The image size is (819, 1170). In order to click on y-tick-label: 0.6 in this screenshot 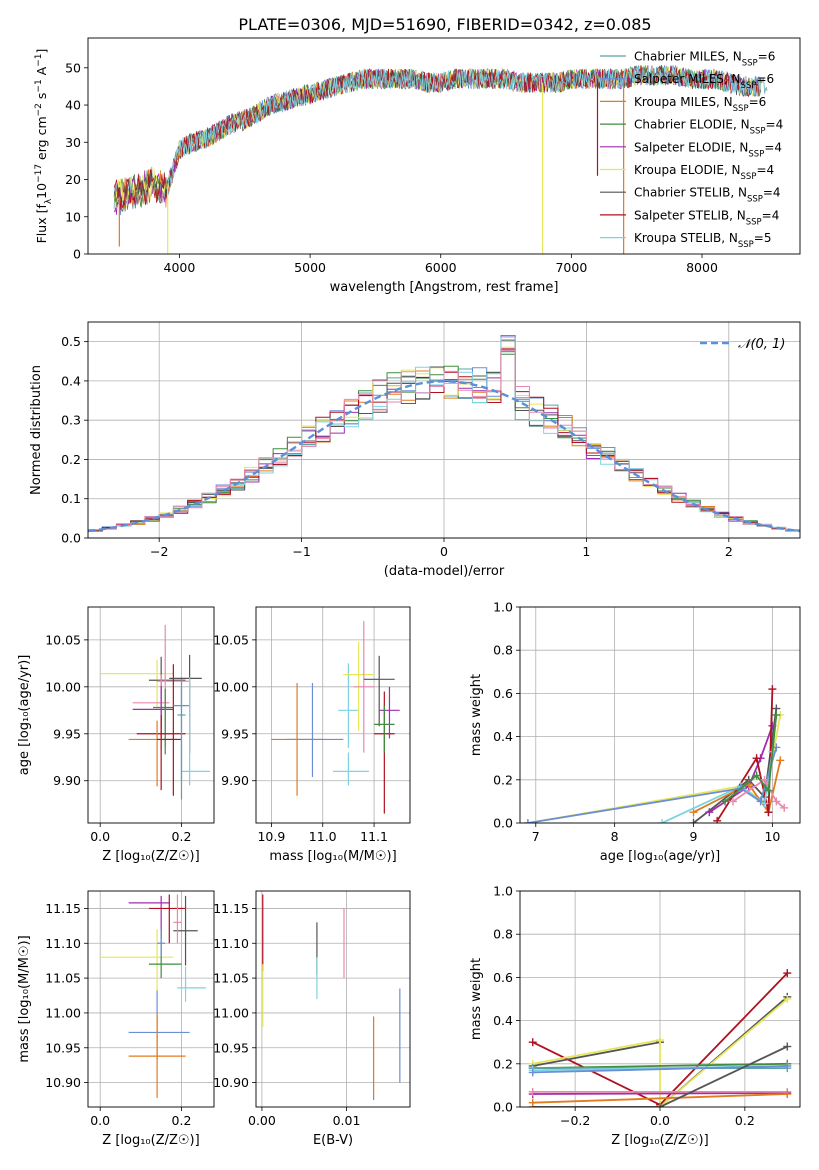, I will do `click(503, 977)`.